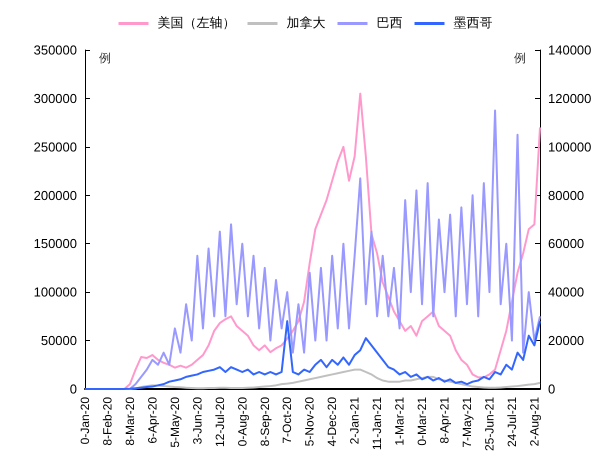  I want to click on x-tick-label: 7-May-21, so click(467, 422).